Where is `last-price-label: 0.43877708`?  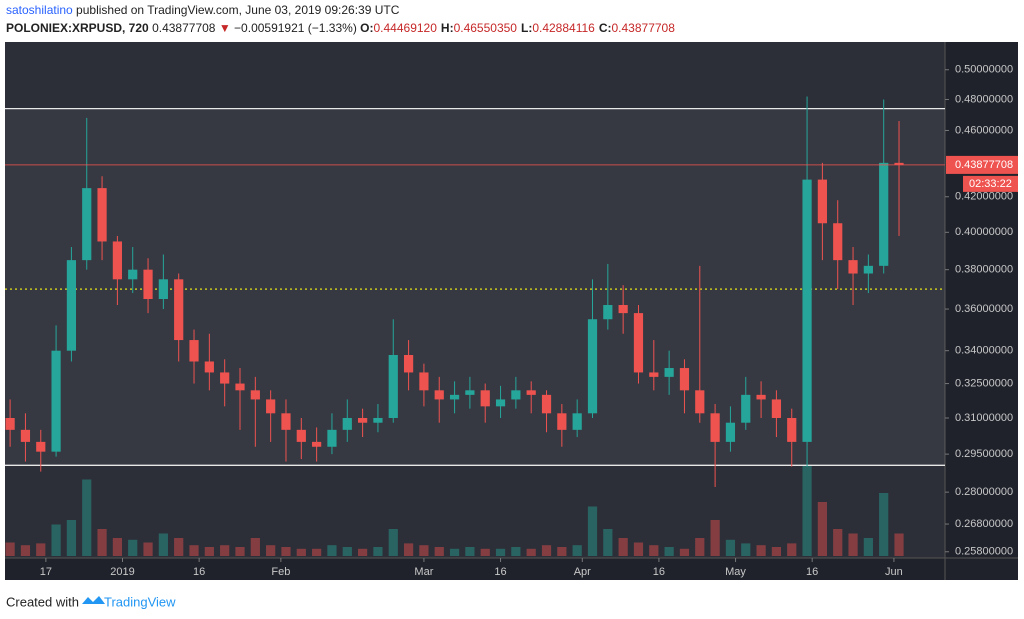
last-price-label: 0.43877708 is located at coordinates (984, 165).